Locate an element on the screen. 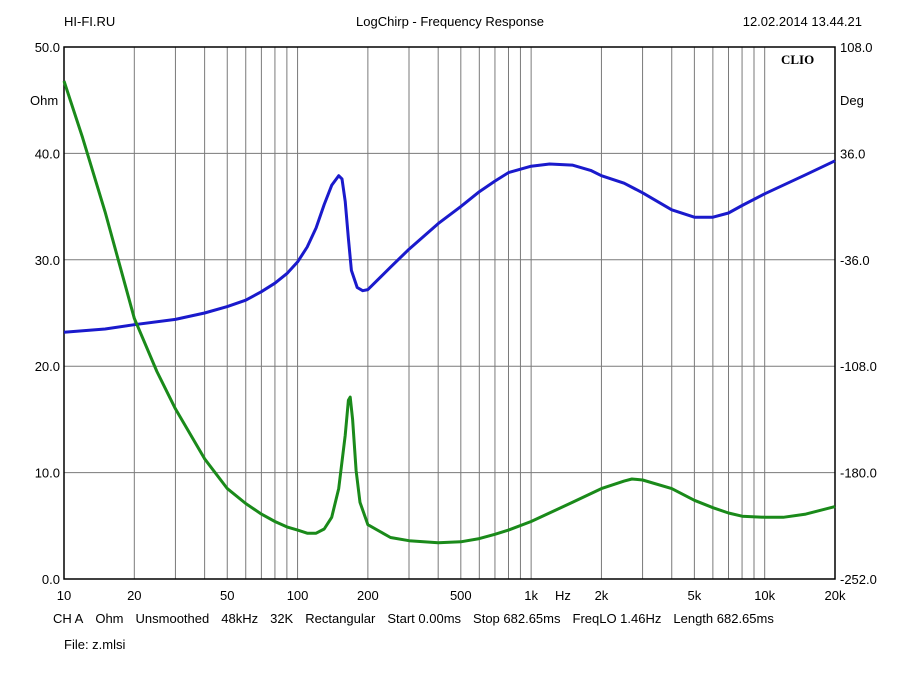 The image size is (900, 675). footer-item: 48kHz is located at coordinates (240, 618).